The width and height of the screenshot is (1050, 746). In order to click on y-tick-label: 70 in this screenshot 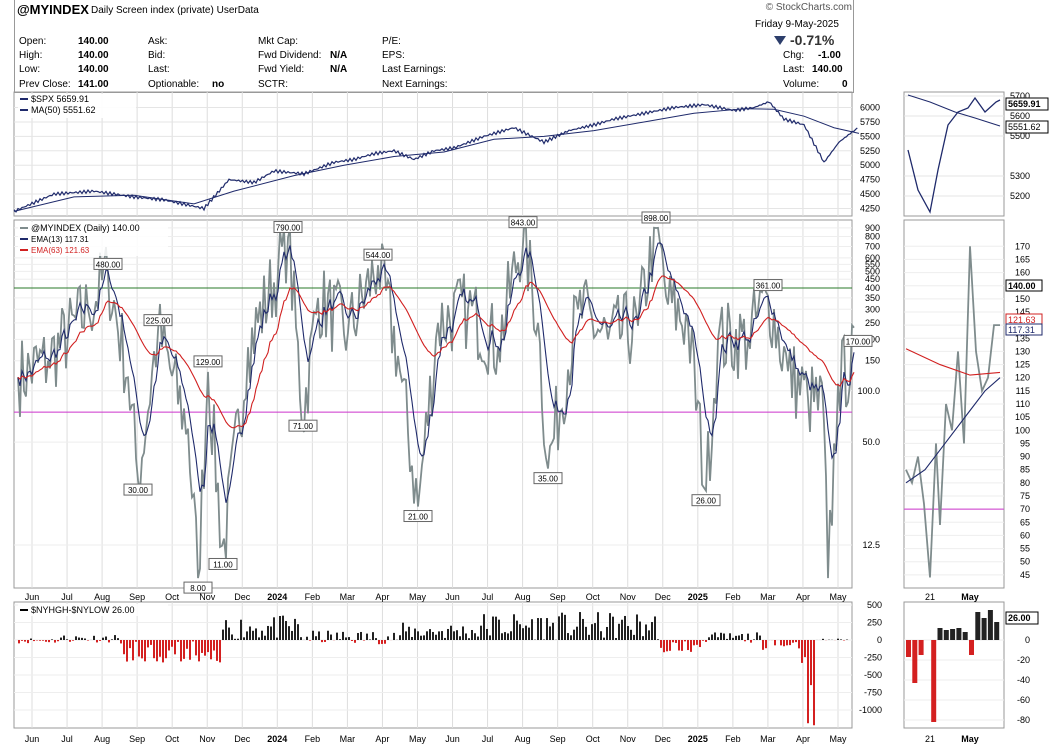, I will do `click(1025, 509)`.